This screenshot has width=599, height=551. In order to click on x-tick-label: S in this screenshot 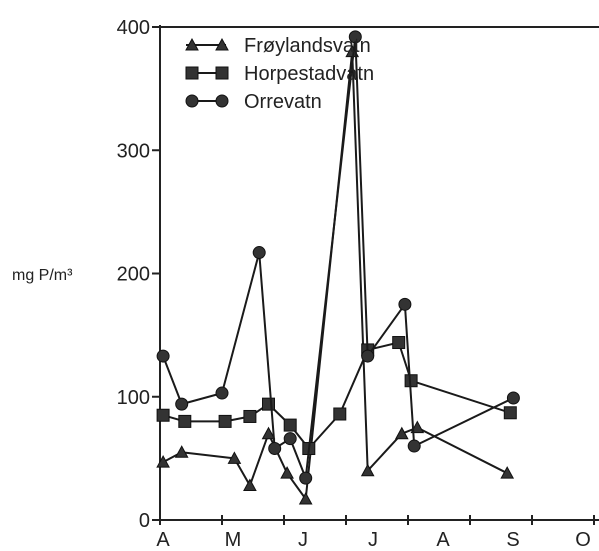, I will do `click(512, 540)`.